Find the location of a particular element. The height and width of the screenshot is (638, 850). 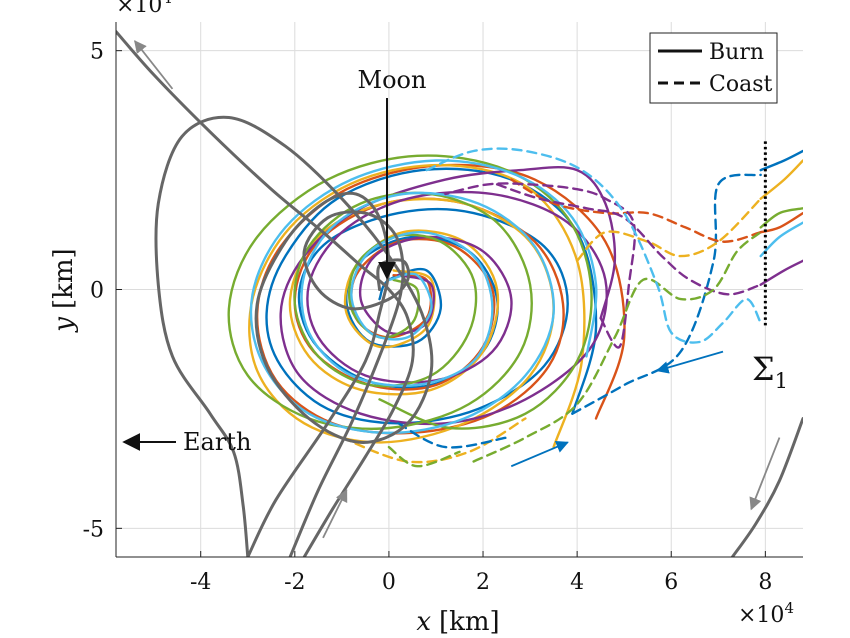

x-tick-label: 0 is located at coordinates (389, 582).